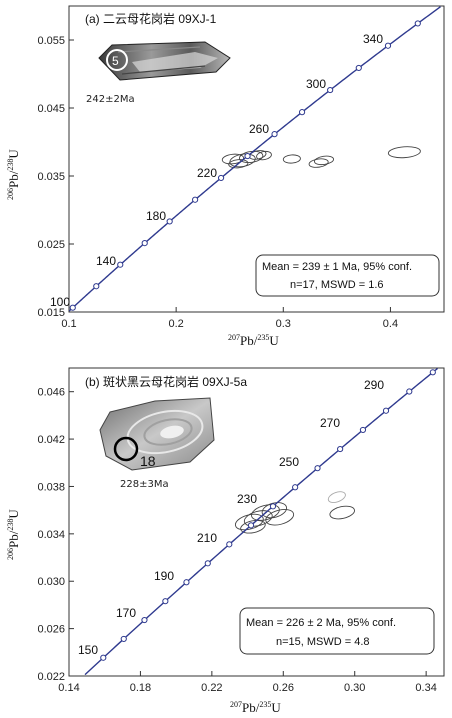 The image size is (452, 718). What do you see at coordinates (255, 707) in the screenshot?
I see `panel-b-x-axis-label: 207Pb/235U` at bounding box center [255, 707].